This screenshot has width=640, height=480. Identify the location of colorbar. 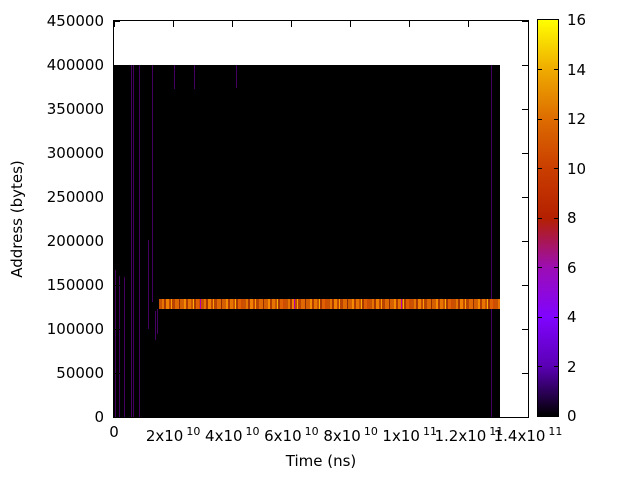
(548, 218).